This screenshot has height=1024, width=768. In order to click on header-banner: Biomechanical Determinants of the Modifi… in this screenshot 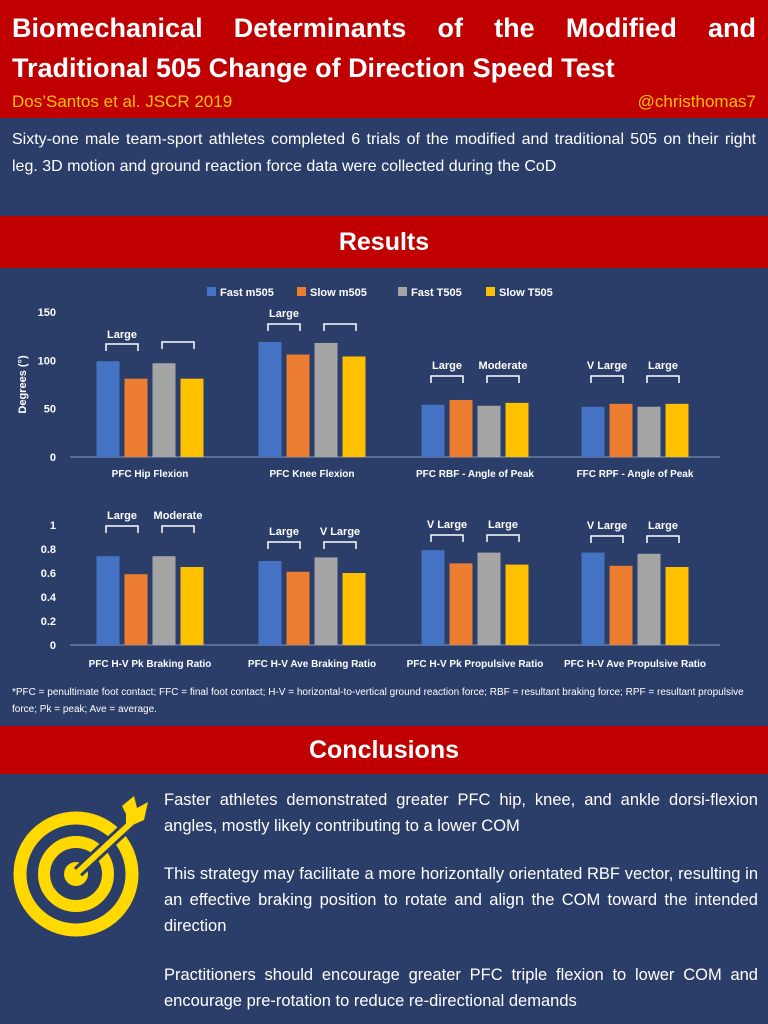, I will do `click(384, 59)`.